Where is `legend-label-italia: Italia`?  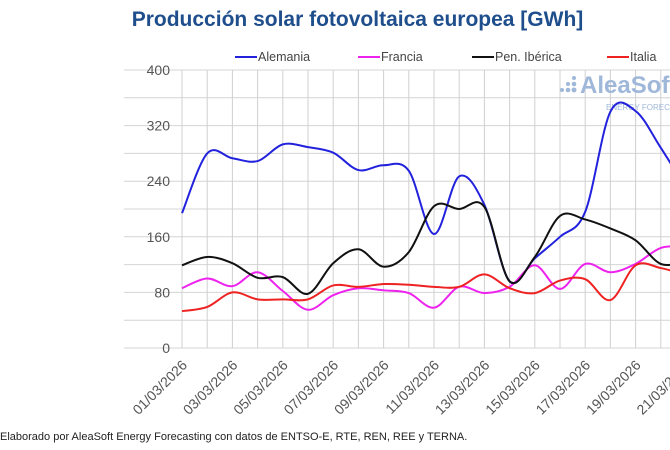
legend-label-italia: Italia is located at coordinates (643, 57).